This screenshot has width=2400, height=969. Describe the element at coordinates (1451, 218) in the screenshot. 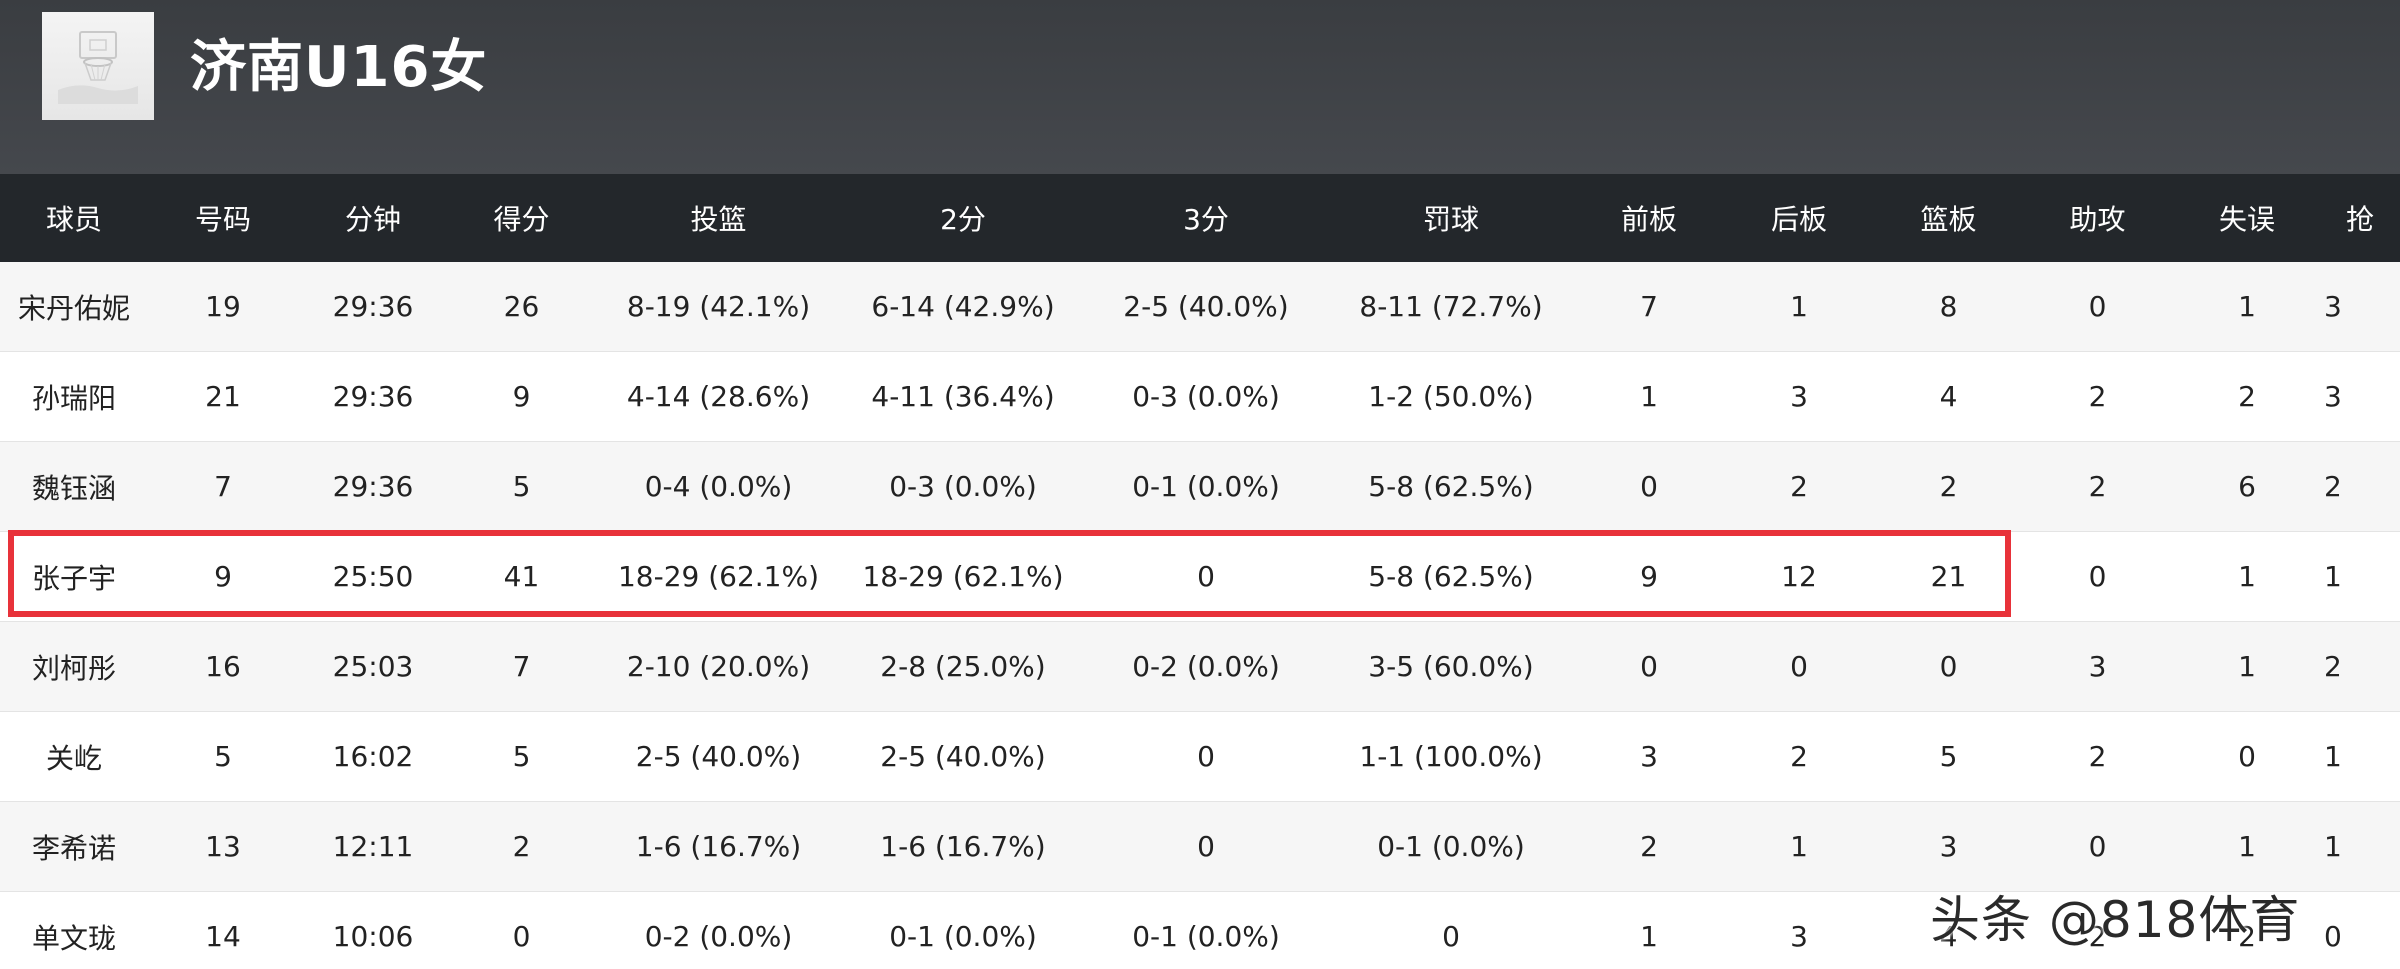

I see `column-header: 罚球` at that location.